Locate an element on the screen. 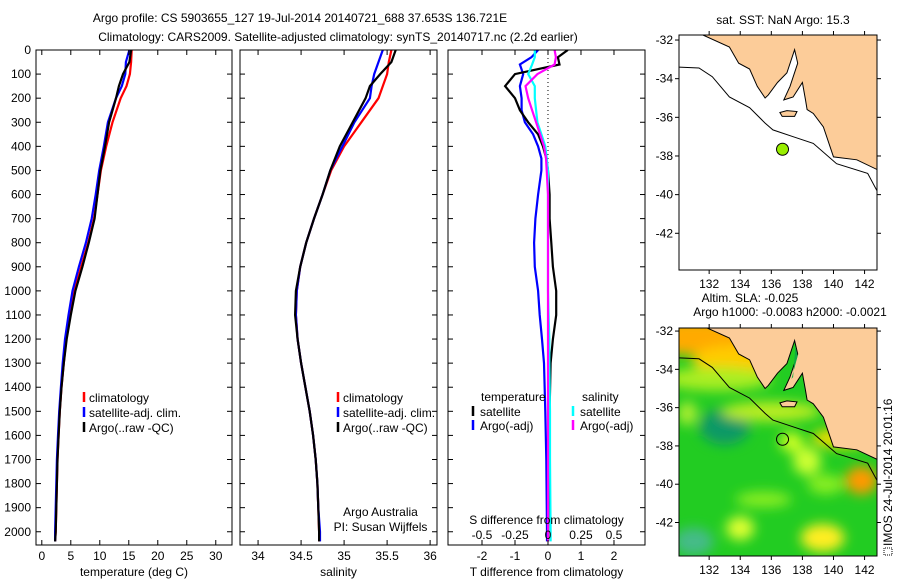 This screenshot has height=585, width=900. x-tick-label: 30 is located at coordinates (216, 556).